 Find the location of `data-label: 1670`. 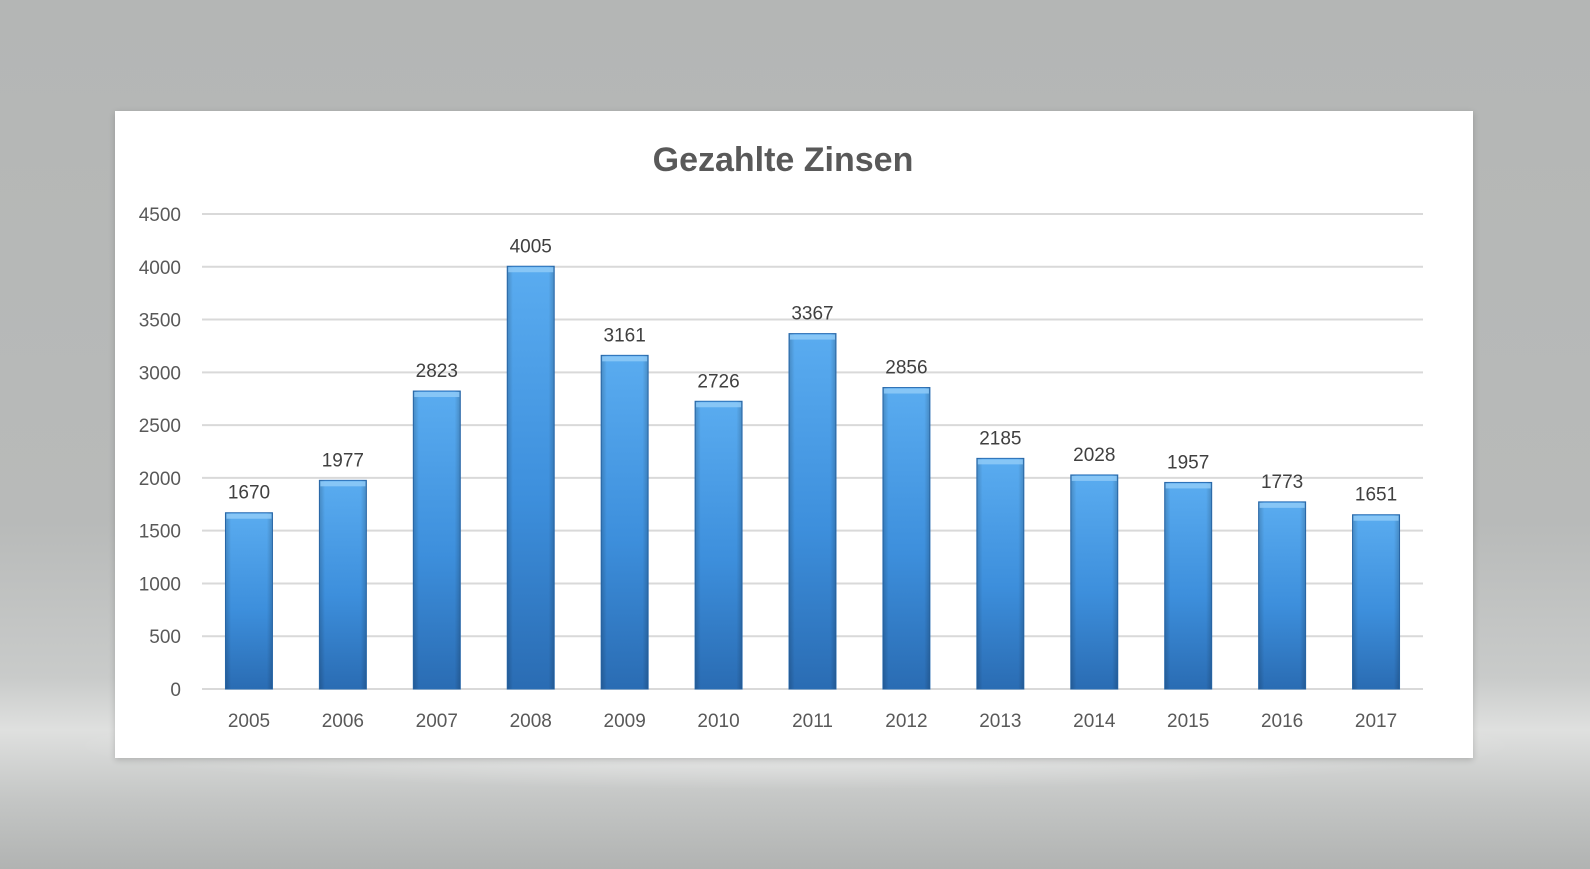

data-label: 1670 is located at coordinates (249, 493).